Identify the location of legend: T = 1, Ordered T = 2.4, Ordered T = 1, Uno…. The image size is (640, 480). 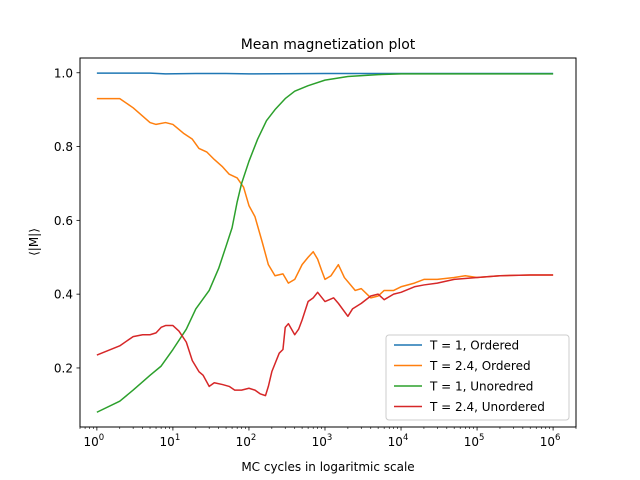
(477, 377).